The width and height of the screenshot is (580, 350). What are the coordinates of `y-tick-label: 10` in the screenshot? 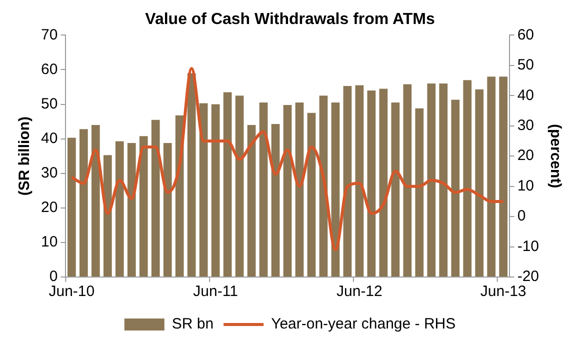 It's located at (49, 242).